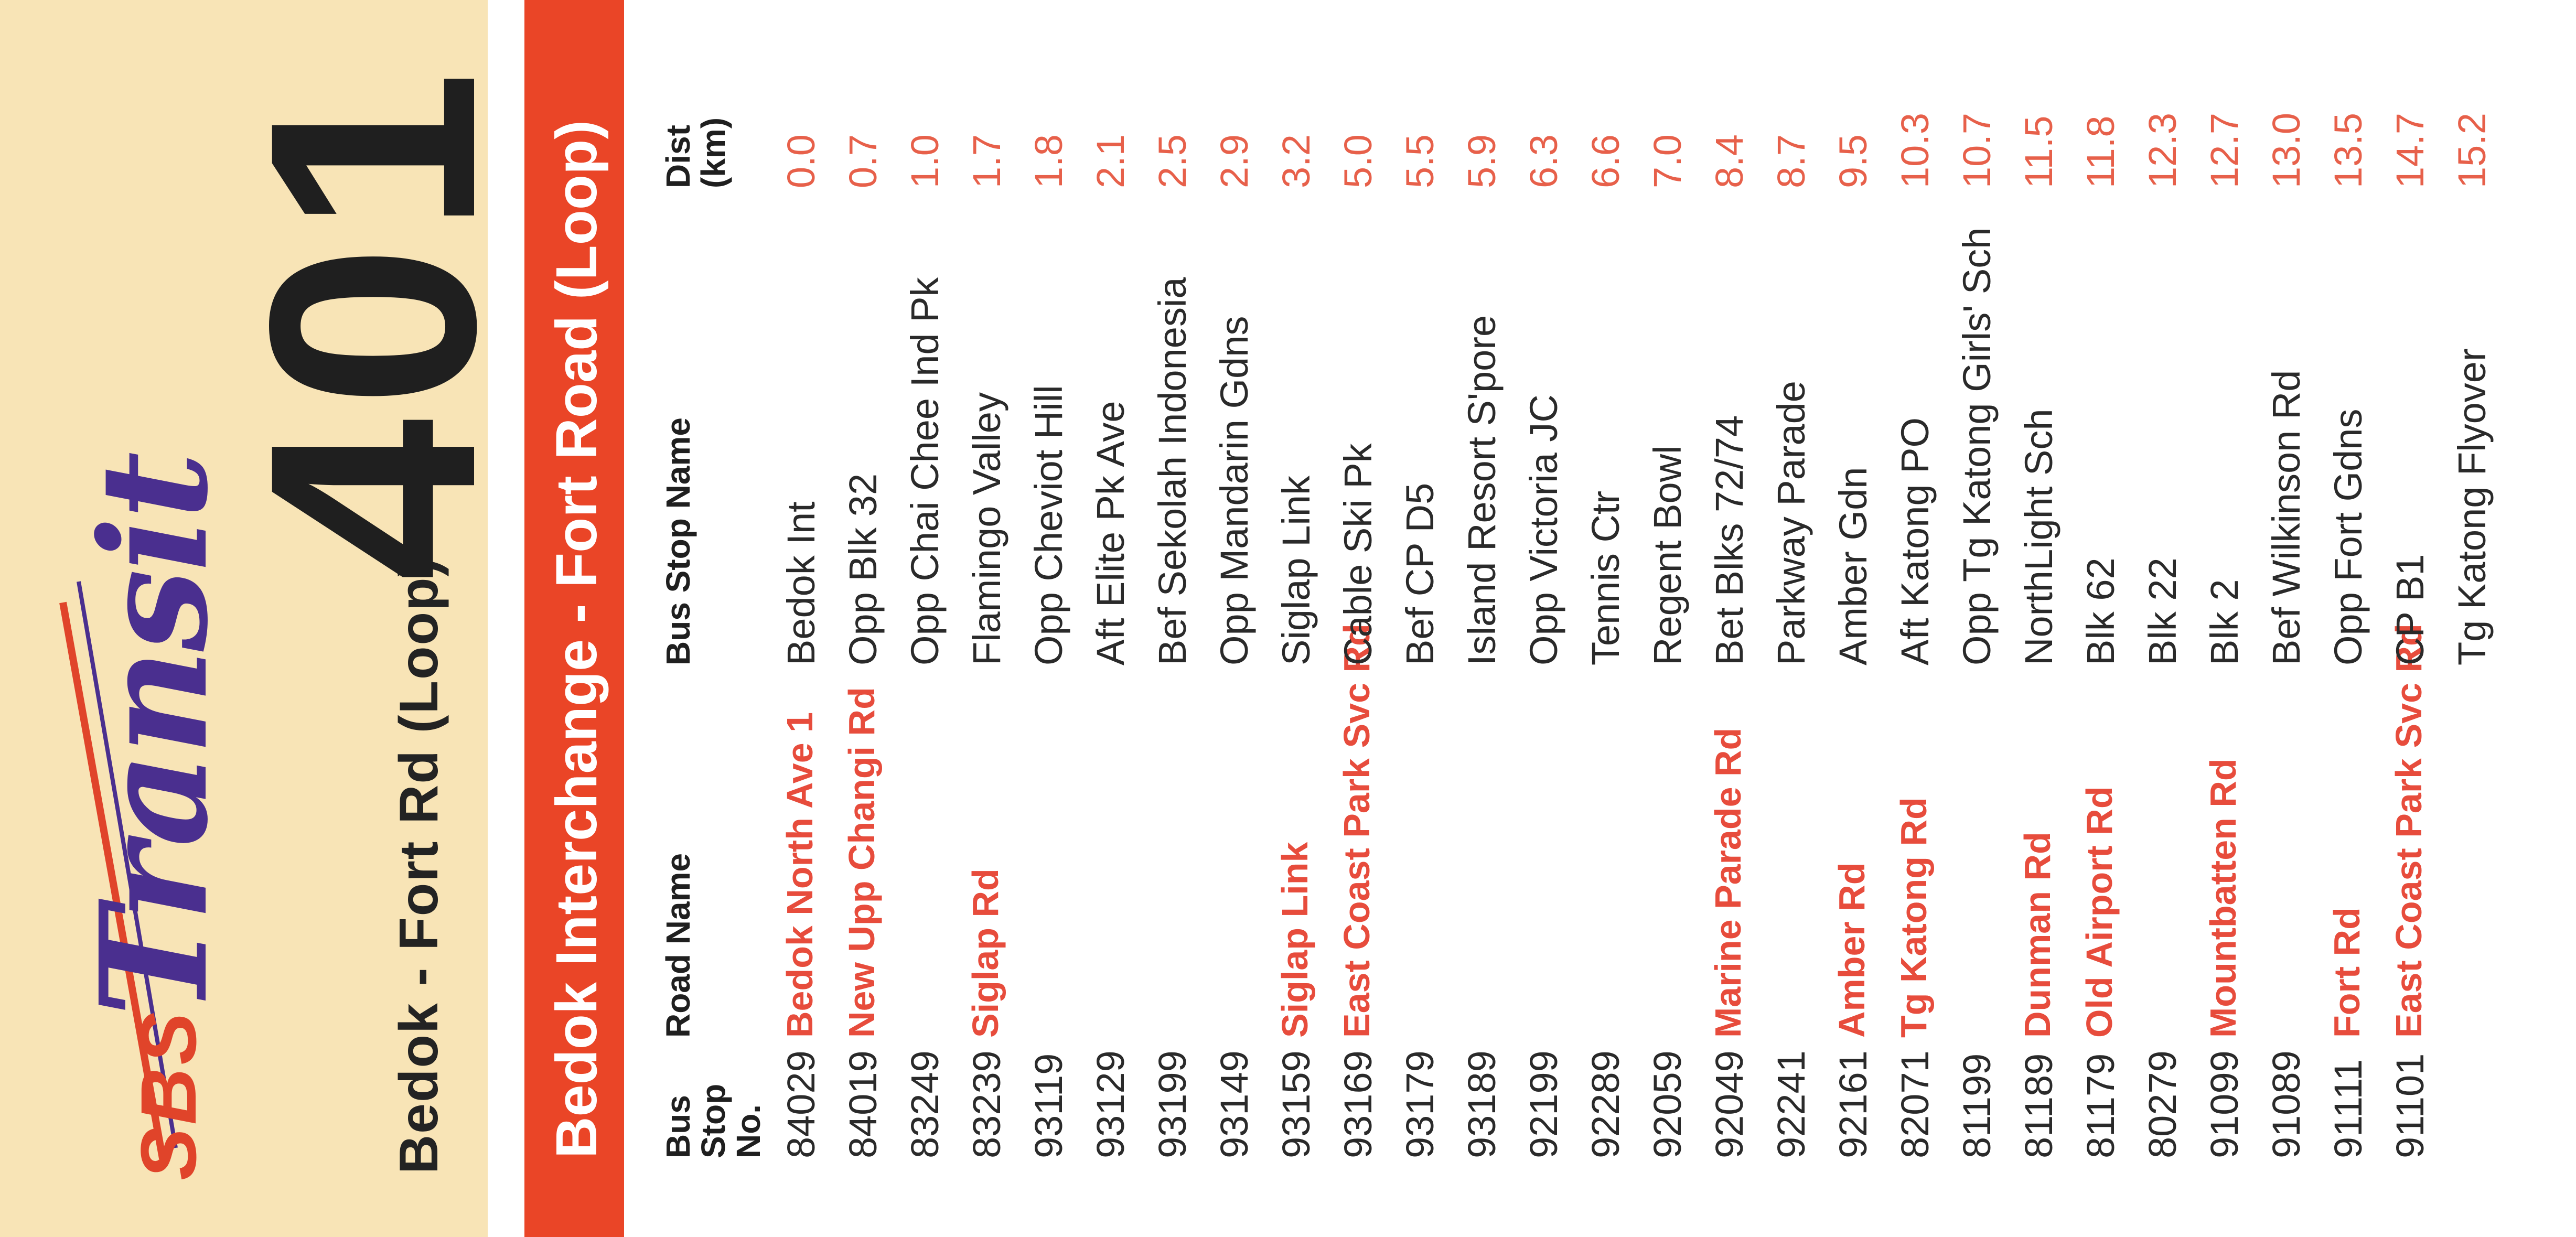 Image resolution: width=2576 pixels, height=1237 pixels. I want to click on stop-number: 93119, so click(1048, 1105).